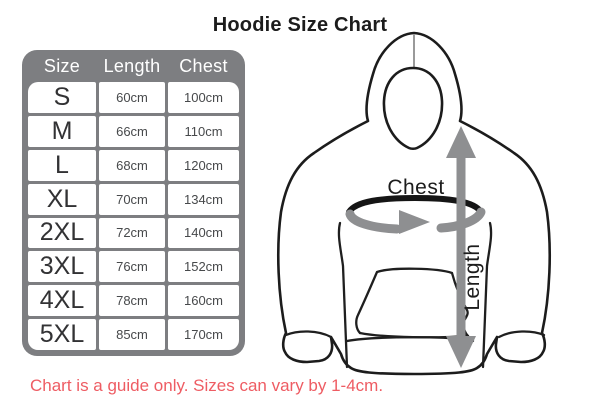  Describe the element at coordinates (415, 187) in the screenshot. I see `chest-label: Chest` at that location.